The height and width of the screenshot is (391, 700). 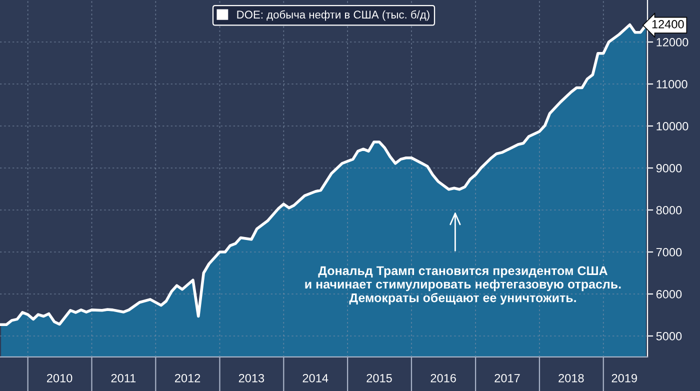 I want to click on y-tick-label: 5000, so click(x=669, y=336).